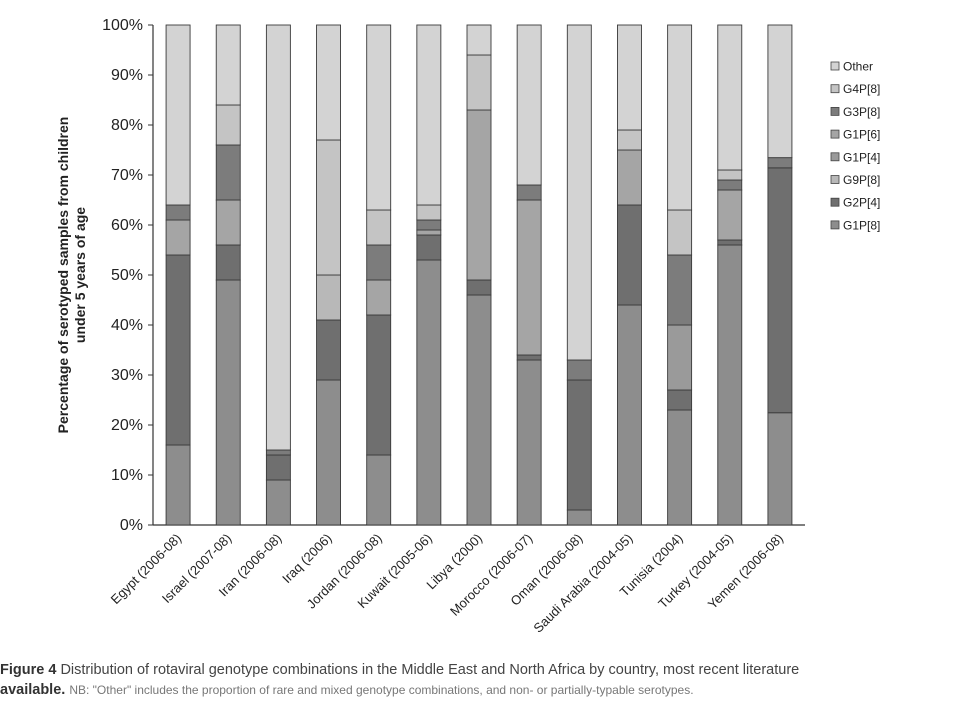 The height and width of the screenshot is (720, 960). What do you see at coordinates (33, 690) in the screenshot?
I see `caption-title-end: available.` at bounding box center [33, 690].